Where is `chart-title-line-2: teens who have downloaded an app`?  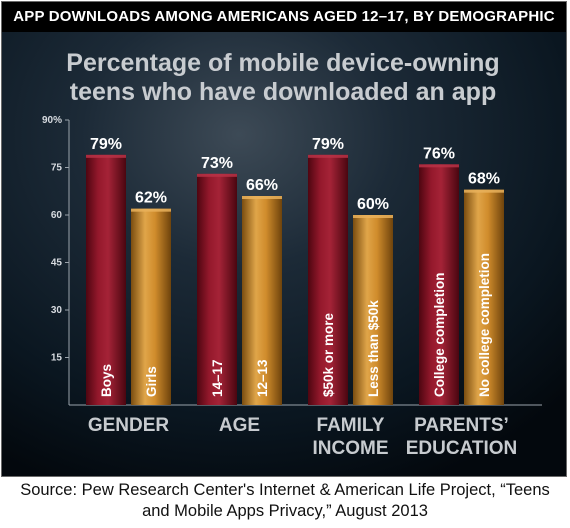
chart-title-line-2: teens who have downloaded an app is located at coordinates (283, 92).